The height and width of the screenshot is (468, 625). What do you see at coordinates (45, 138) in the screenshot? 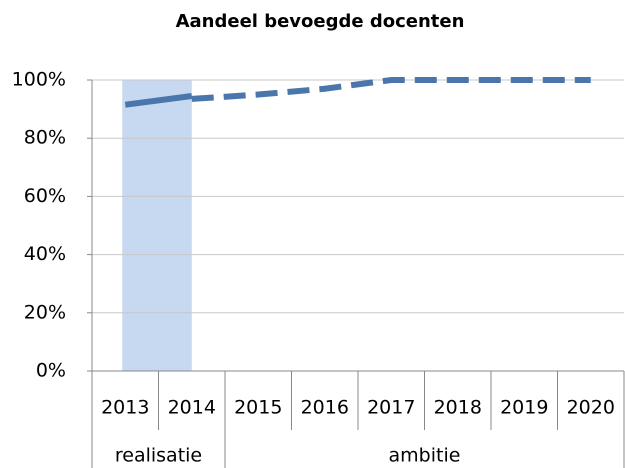
I see `y-tick-label: 80%` at bounding box center [45, 138].